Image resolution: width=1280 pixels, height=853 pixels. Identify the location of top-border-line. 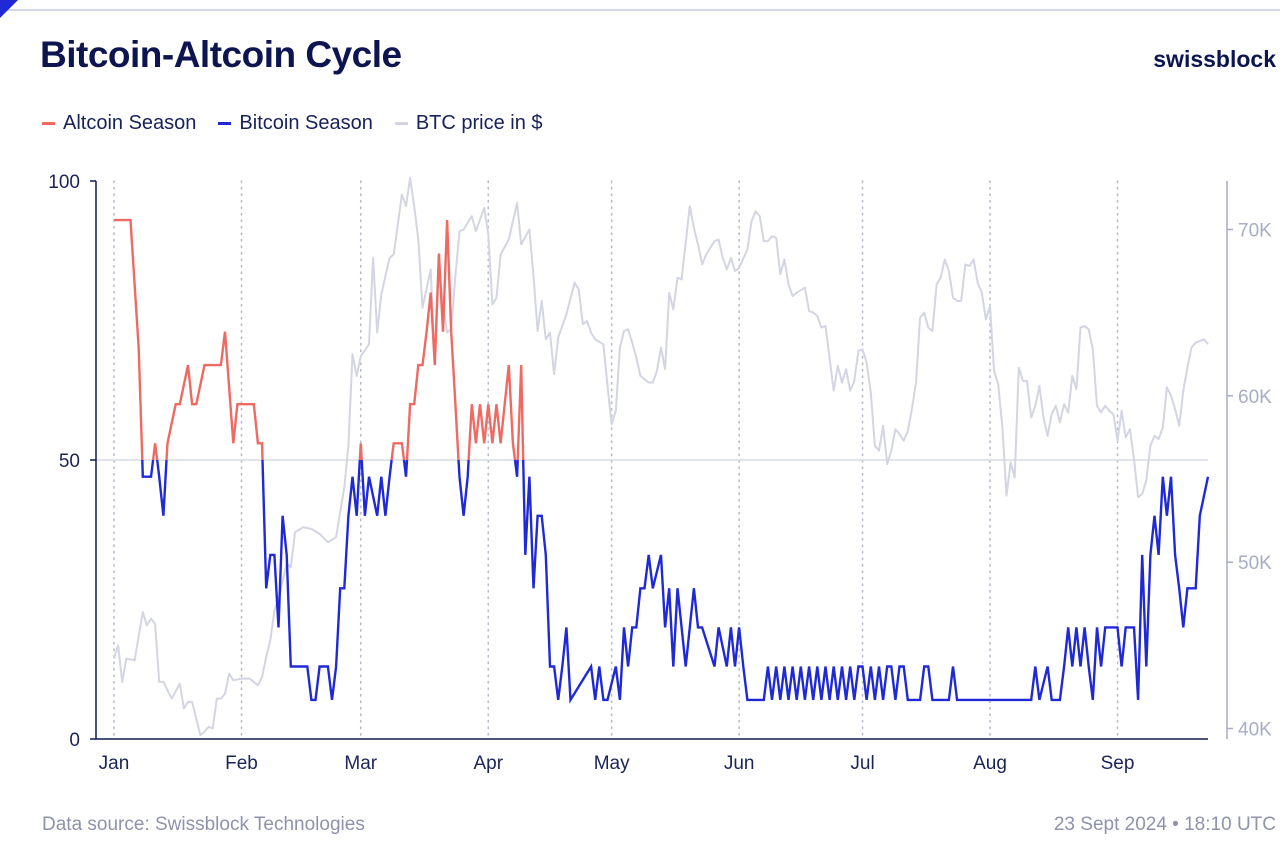
(640, 10).